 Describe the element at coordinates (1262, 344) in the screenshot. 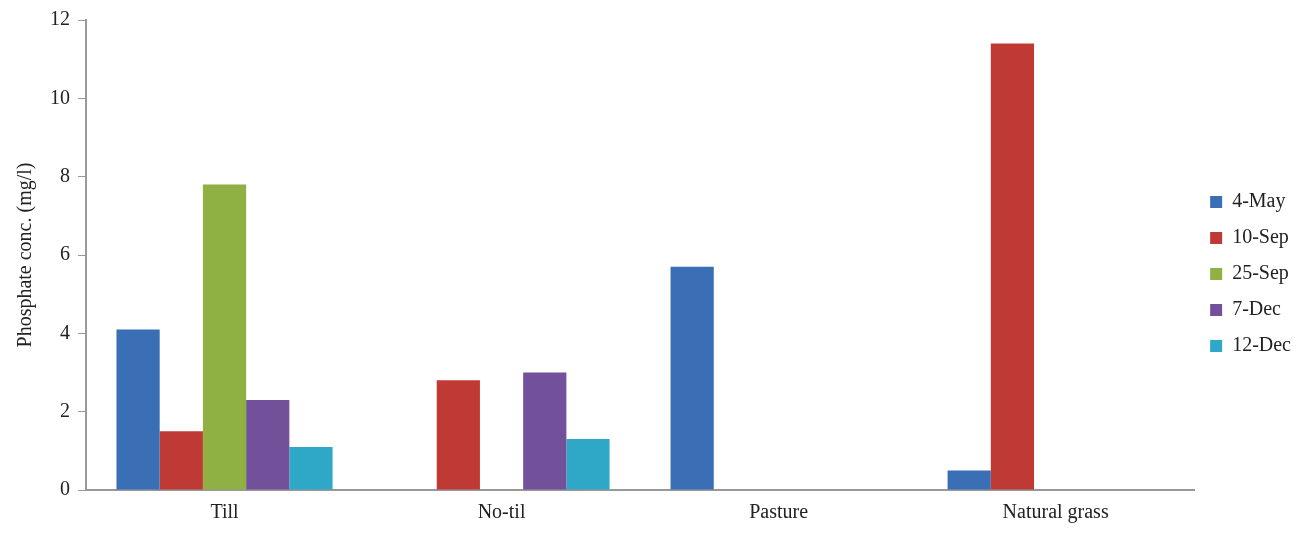

I see `legend-label: 12-Dec` at that location.